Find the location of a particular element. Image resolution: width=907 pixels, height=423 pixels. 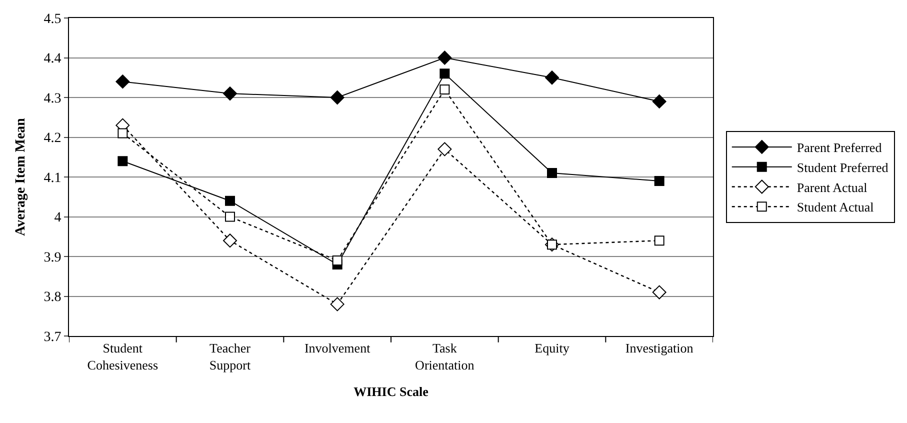

x-tick-label: Equity is located at coordinates (552, 348).